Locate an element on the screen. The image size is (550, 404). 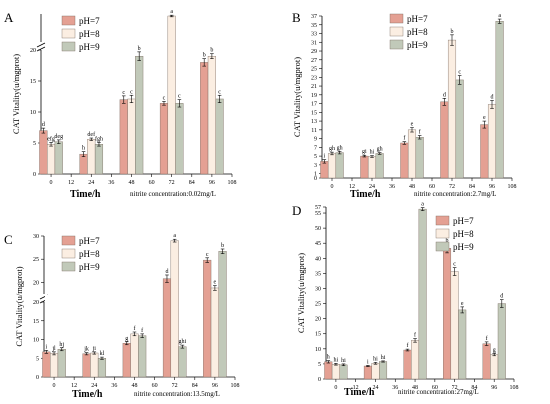
panel-label: B is located at coordinates (296, 17).